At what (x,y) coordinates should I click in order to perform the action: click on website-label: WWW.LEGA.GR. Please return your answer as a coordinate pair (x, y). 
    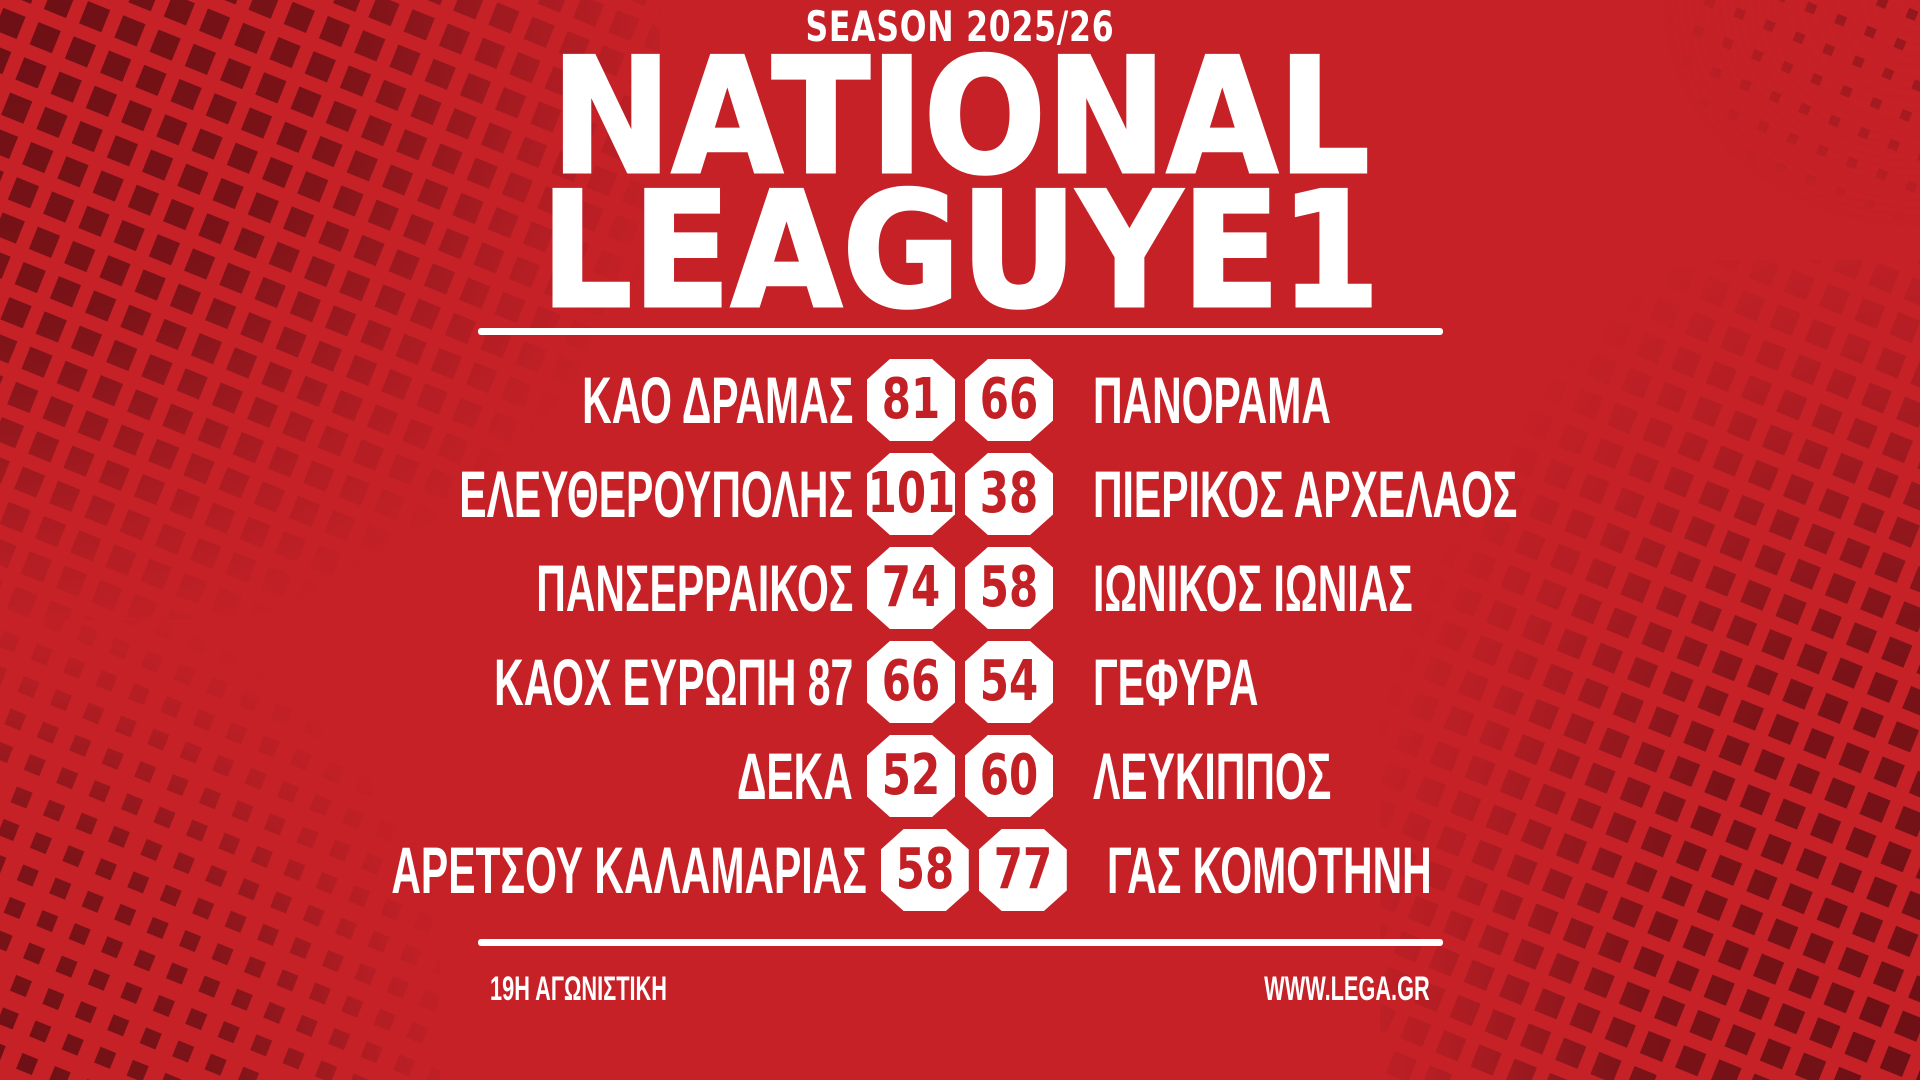
    Looking at the image, I should click on (1300, 989).